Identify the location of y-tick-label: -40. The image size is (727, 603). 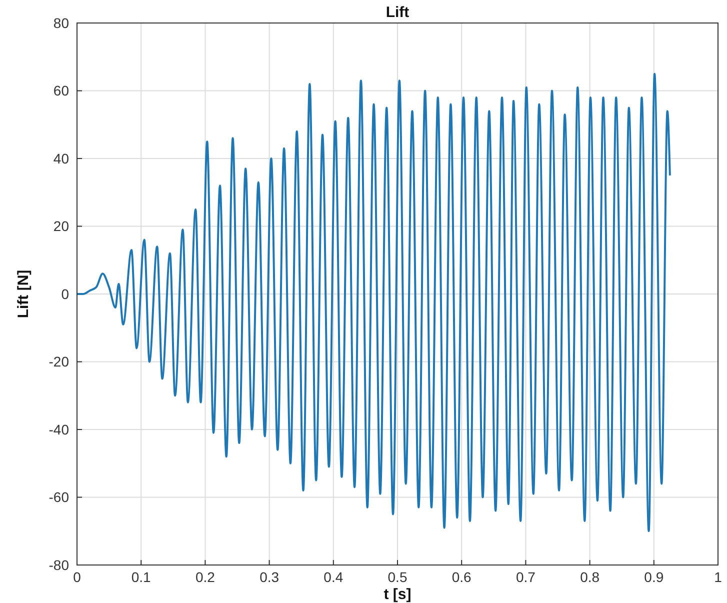
(59, 429).